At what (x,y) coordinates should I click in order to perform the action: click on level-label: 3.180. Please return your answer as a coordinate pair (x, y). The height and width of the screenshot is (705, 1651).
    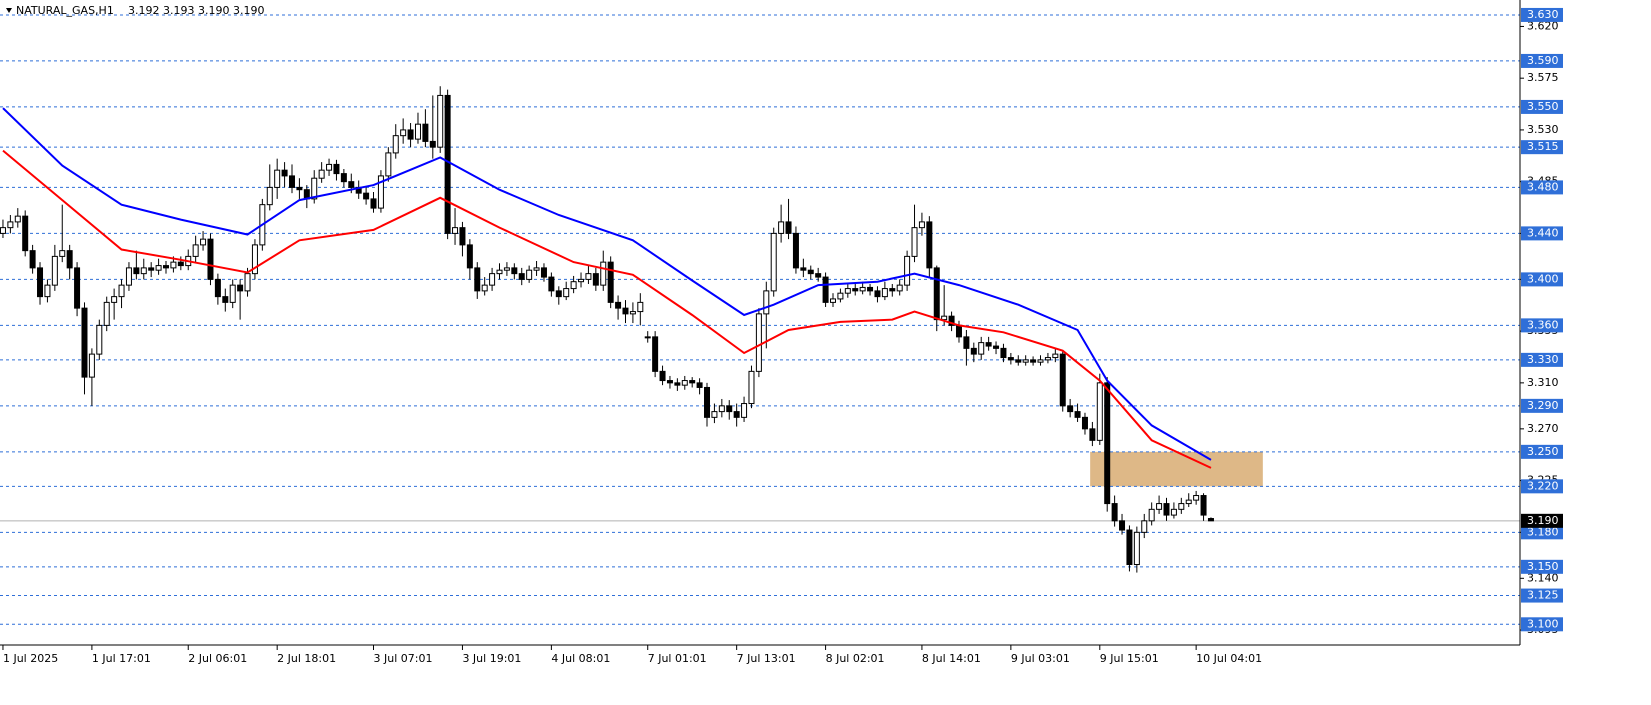
    Looking at the image, I should click on (1543, 531).